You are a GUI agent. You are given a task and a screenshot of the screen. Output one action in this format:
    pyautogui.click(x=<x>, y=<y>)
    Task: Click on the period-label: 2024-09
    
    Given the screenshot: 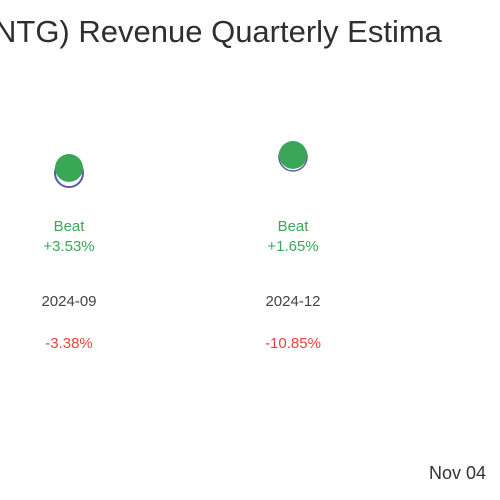 What is the action you would take?
    pyautogui.click(x=68, y=301)
    